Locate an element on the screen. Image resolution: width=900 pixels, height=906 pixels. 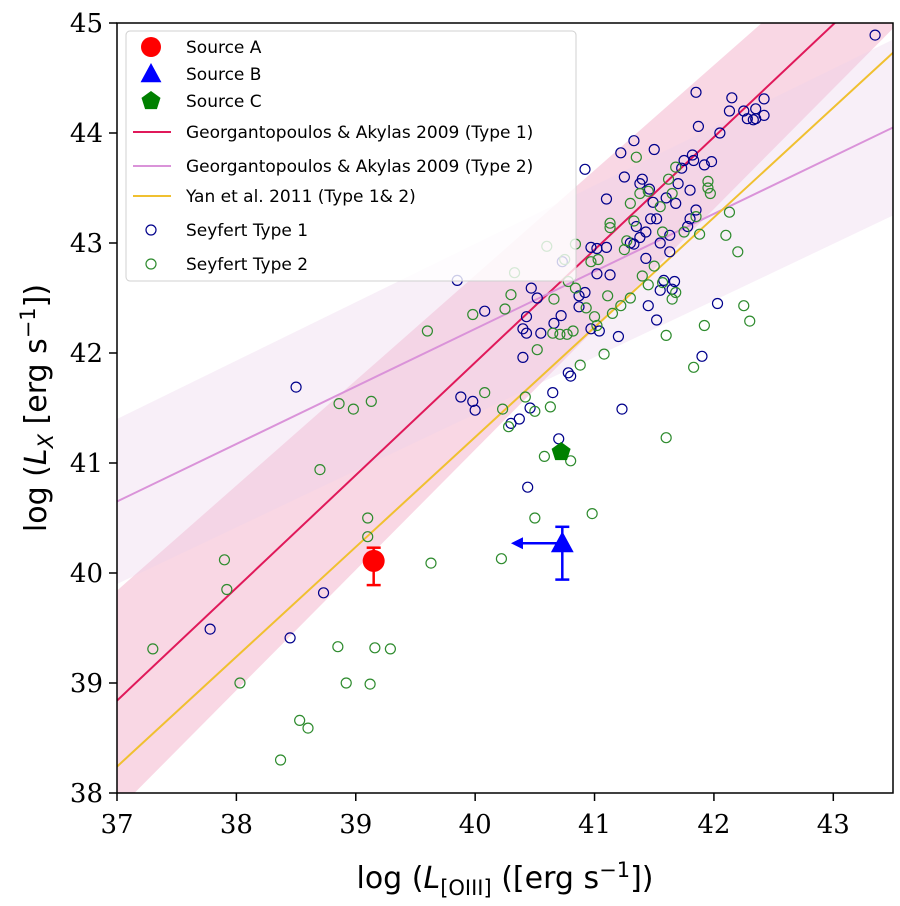
legend-box is located at coordinates (351, 156).